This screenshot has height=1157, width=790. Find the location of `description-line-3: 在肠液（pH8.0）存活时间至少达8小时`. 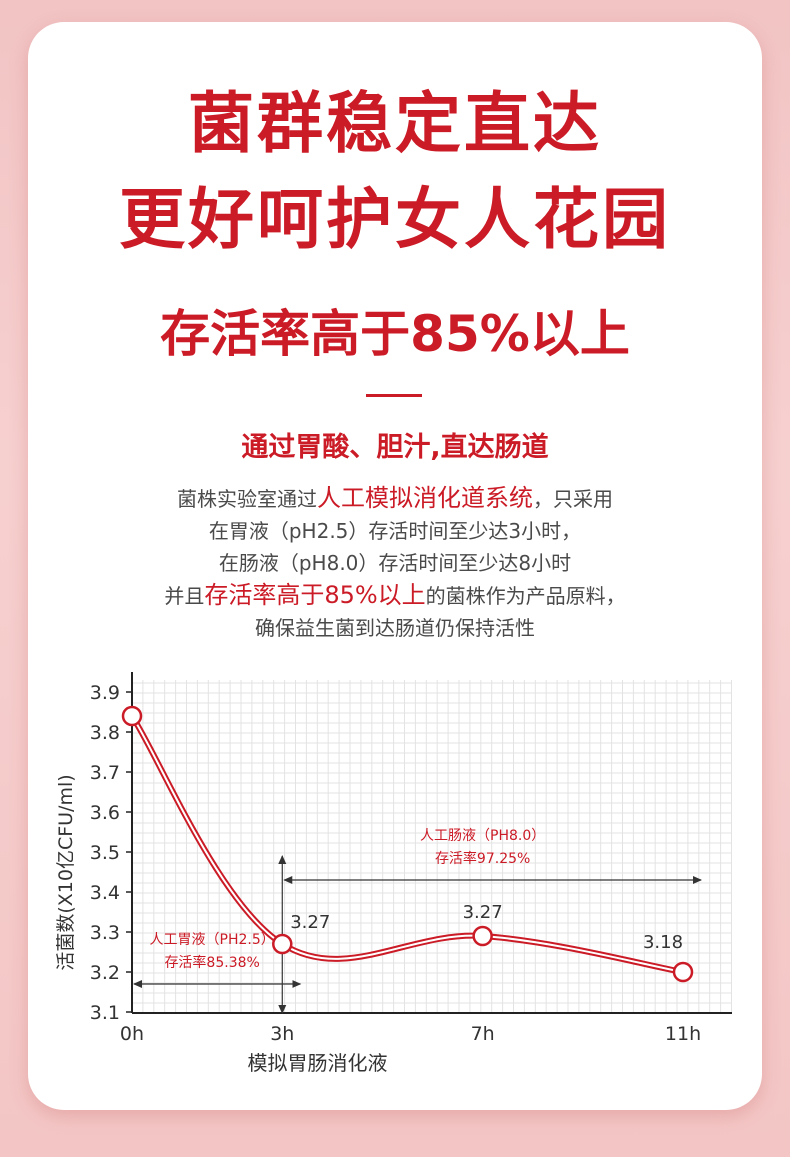

description-line-3: 在肠液（pH8.0）存活时间至少达8小时 is located at coordinates (395, 563).